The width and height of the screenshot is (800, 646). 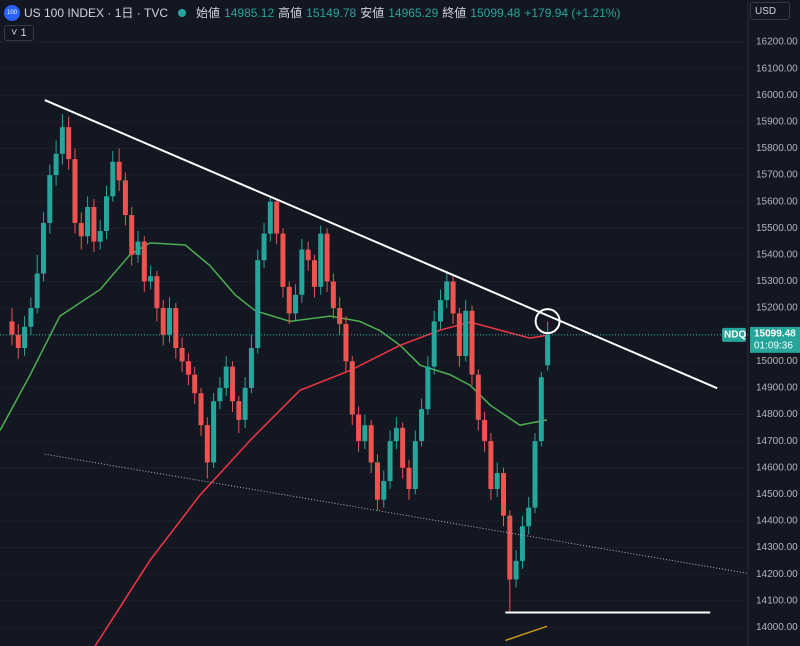 I want to click on y-tick-label: 15200.00, so click(x=777, y=308).